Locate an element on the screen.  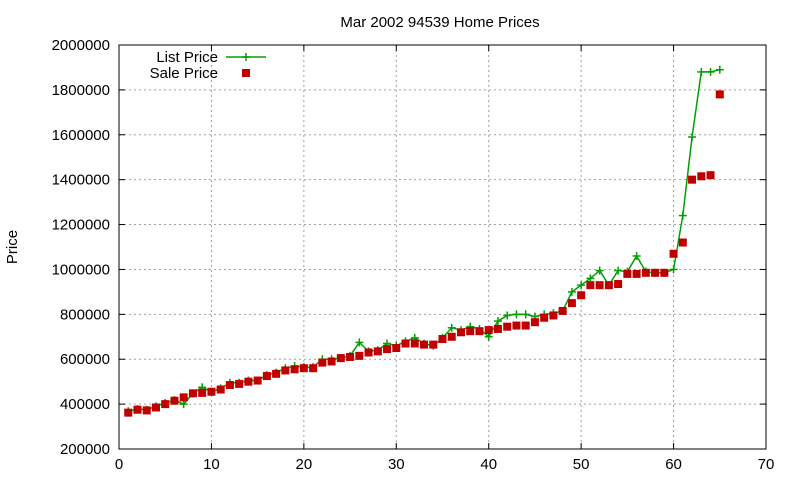
y-tick-label: 1800000 is located at coordinates (81, 90).